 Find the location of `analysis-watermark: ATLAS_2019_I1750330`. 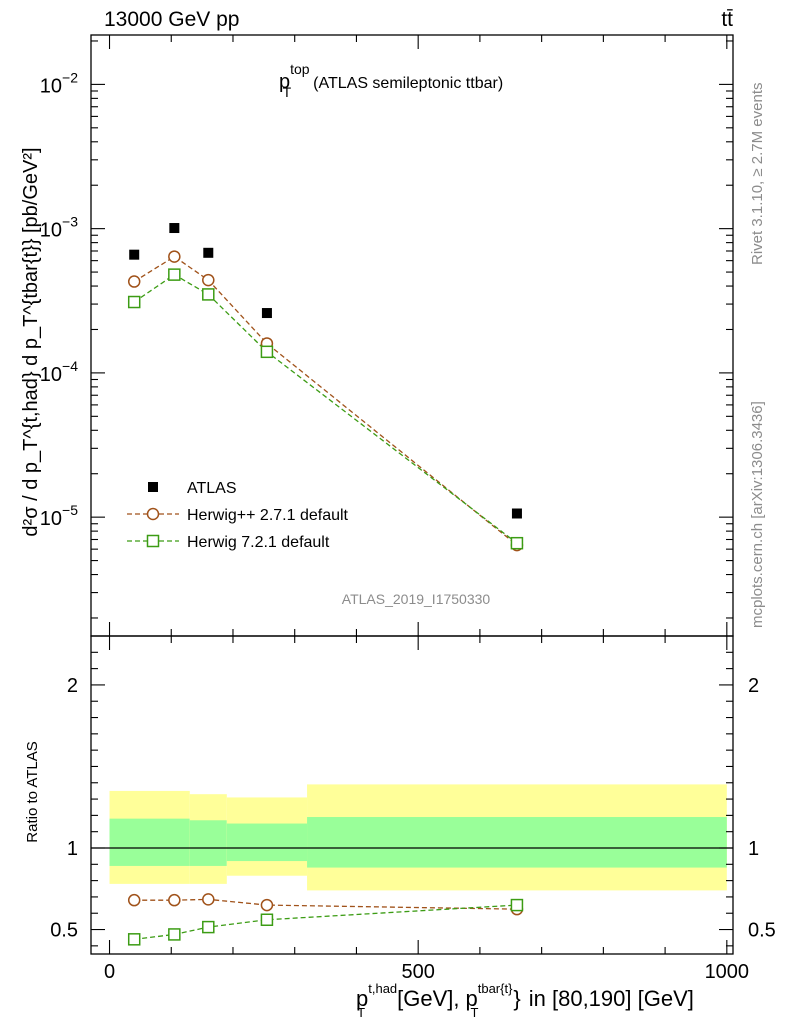

analysis-watermark: ATLAS_2019_I1750330 is located at coordinates (416, 599).